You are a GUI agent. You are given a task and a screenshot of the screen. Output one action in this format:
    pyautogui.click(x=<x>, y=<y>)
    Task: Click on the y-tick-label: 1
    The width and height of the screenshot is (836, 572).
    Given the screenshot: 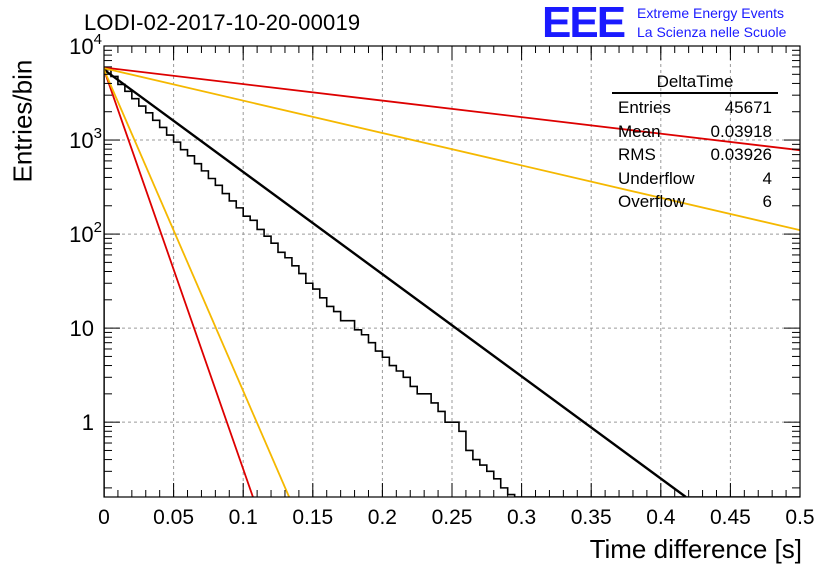 What is the action you would take?
    pyautogui.click(x=88, y=422)
    